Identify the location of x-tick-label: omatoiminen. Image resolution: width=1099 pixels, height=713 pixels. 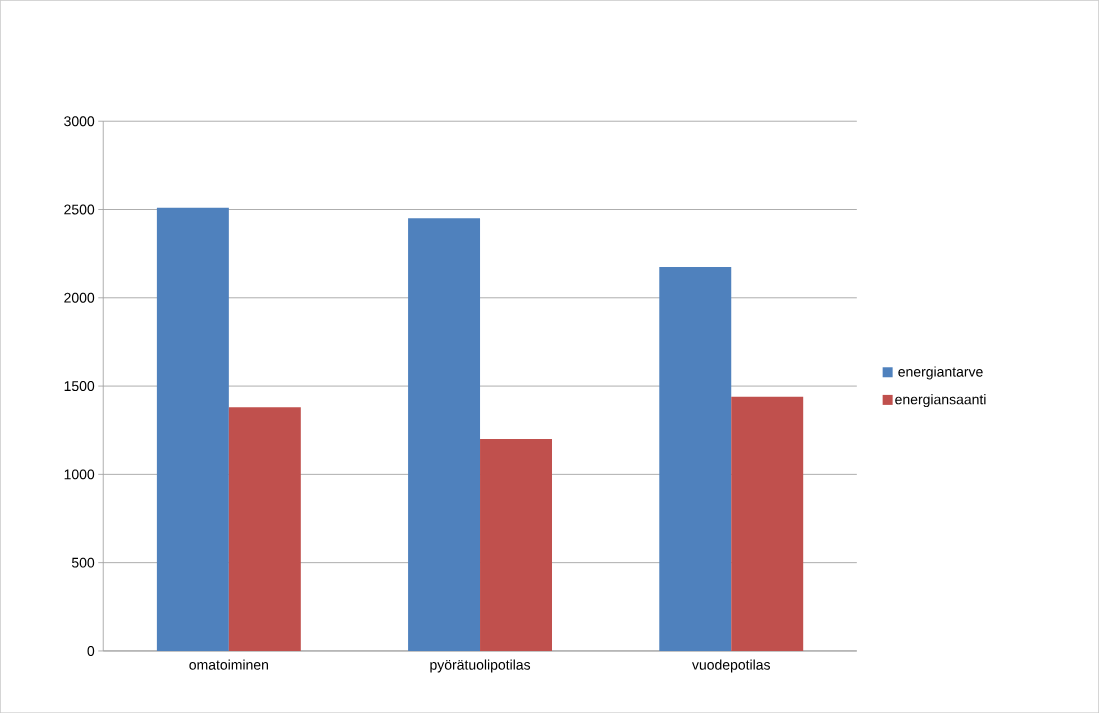
(228, 664).